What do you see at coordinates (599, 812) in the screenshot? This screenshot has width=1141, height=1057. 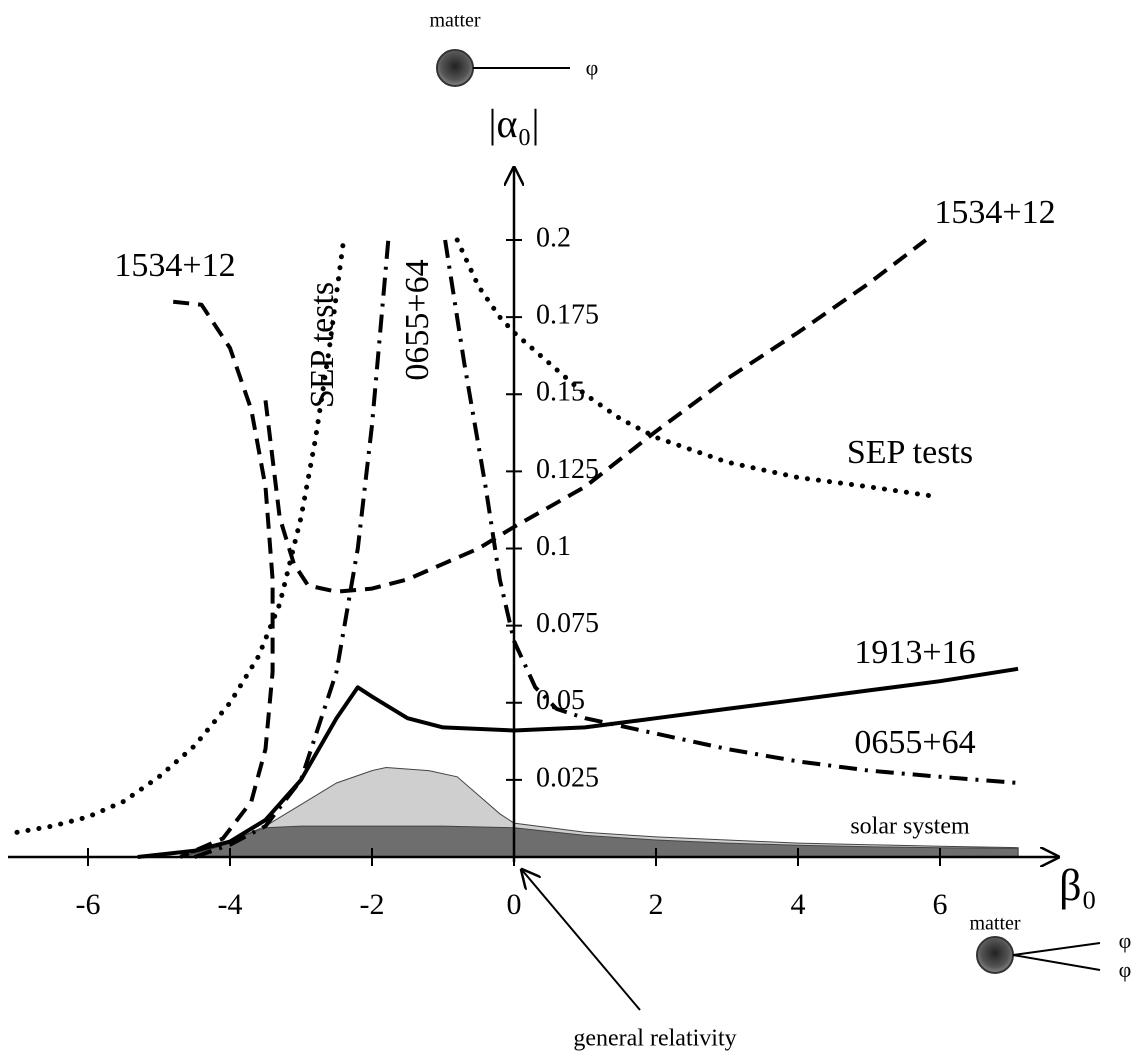 I see `regions` at bounding box center [599, 812].